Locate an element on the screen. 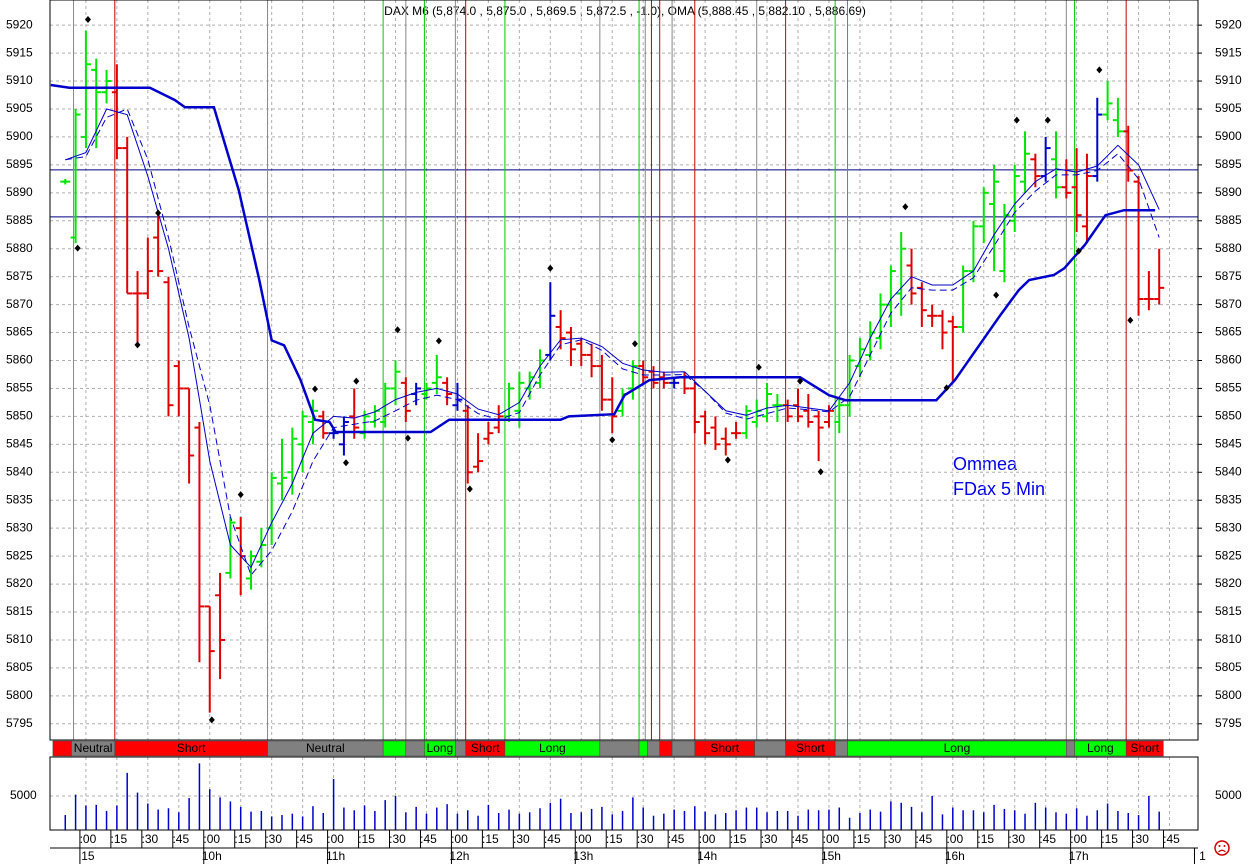 This screenshot has width=1250, height=864. volume-tick-label: 5000 is located at coordinates (23, 795).